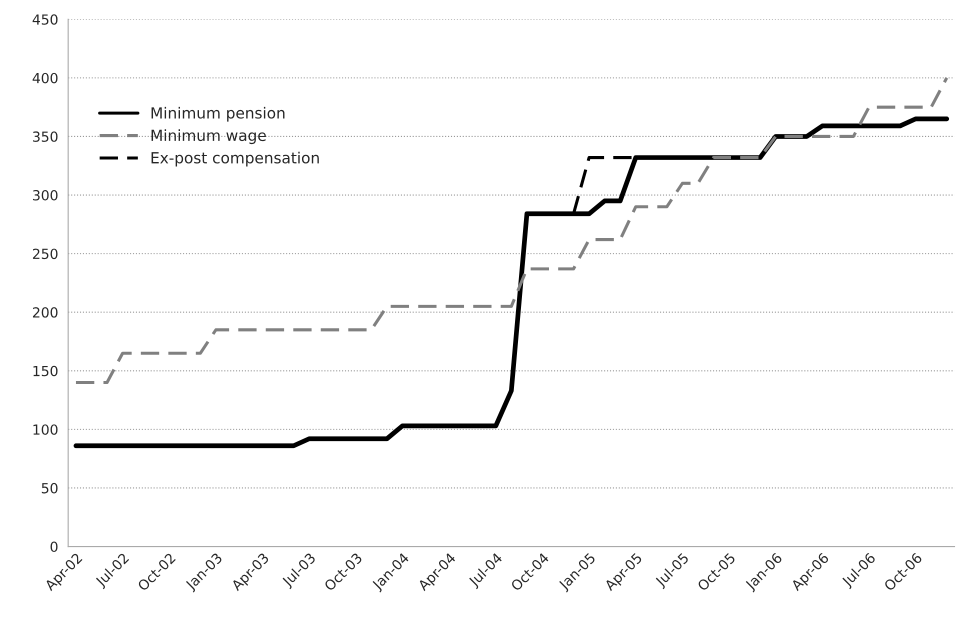  Describe the element at coordinates (45, 78) in the screenshot. I see `y-tick-label: 400` at that location.